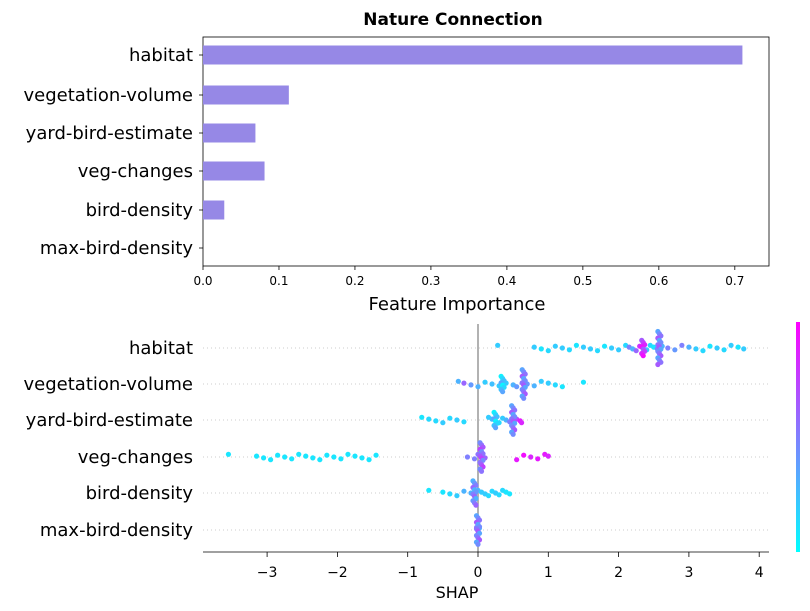  Describe the element at coordinates (658, 281) in the screenshot. I see `importance-xtick-label: 0.6` at that location.